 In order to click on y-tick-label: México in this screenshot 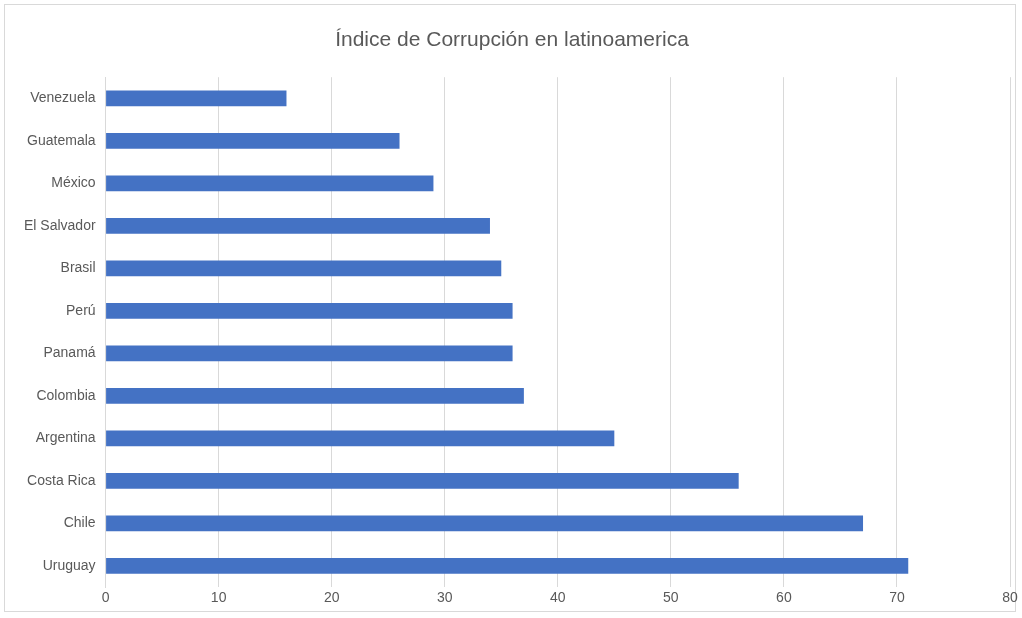, I will do `click(73, 182)`.